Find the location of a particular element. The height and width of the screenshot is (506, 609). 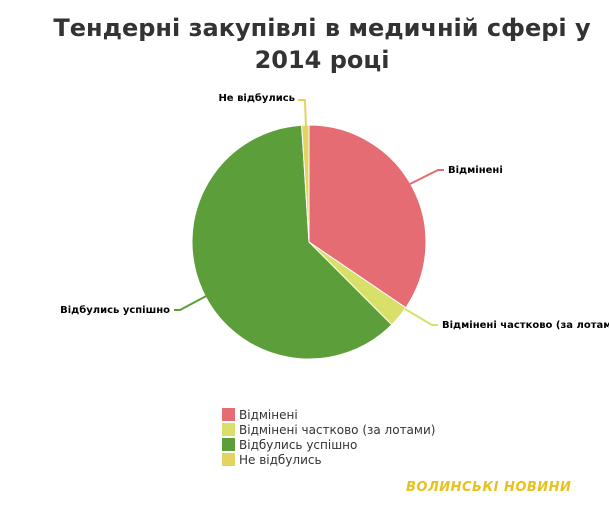

watermark-logo: ВОЛИНСЬКІ НОВИНИ is located at coordinates (489, 487).